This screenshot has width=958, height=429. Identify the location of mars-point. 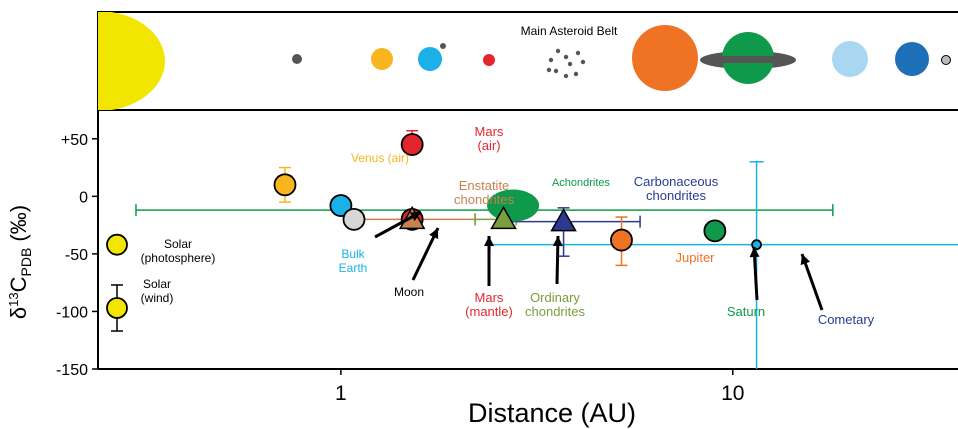
(412, 144).